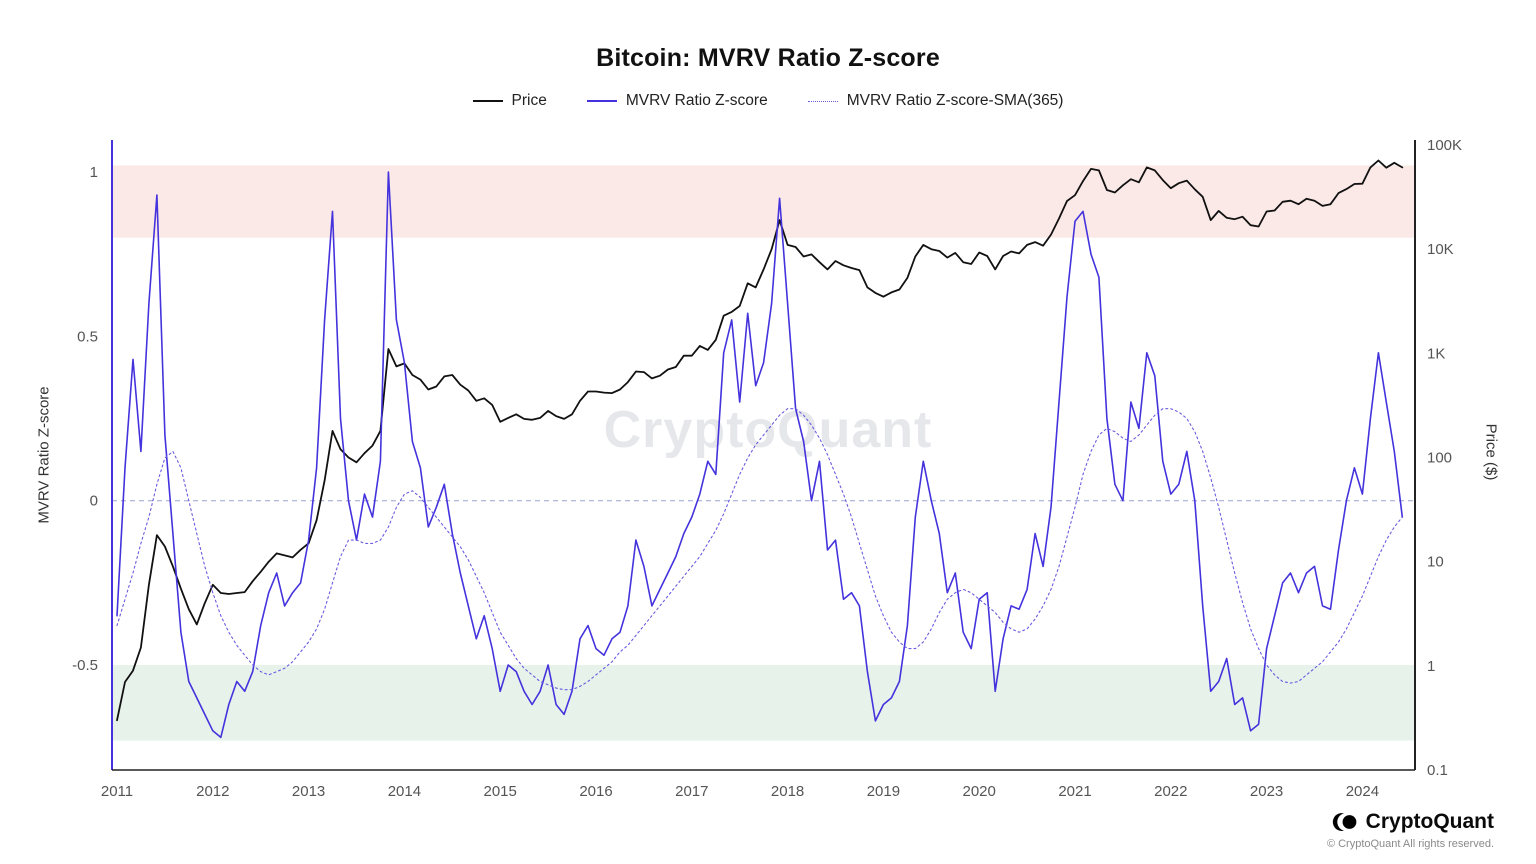  Describe the element at coordinates (696, 100) in the screenshot. I see `legend-label: MVRV Ratio Z-score` at that location.